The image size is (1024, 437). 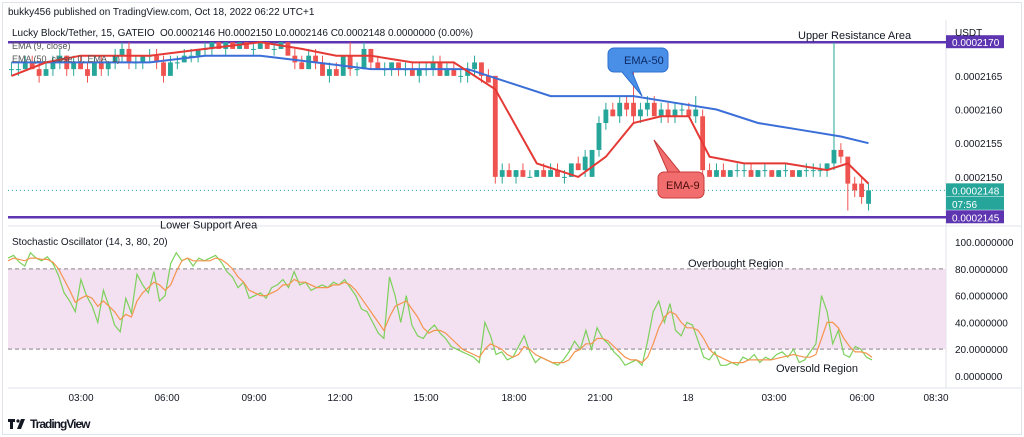 I want to click on ema50-callout-bubble, so click(x=638, y=72).